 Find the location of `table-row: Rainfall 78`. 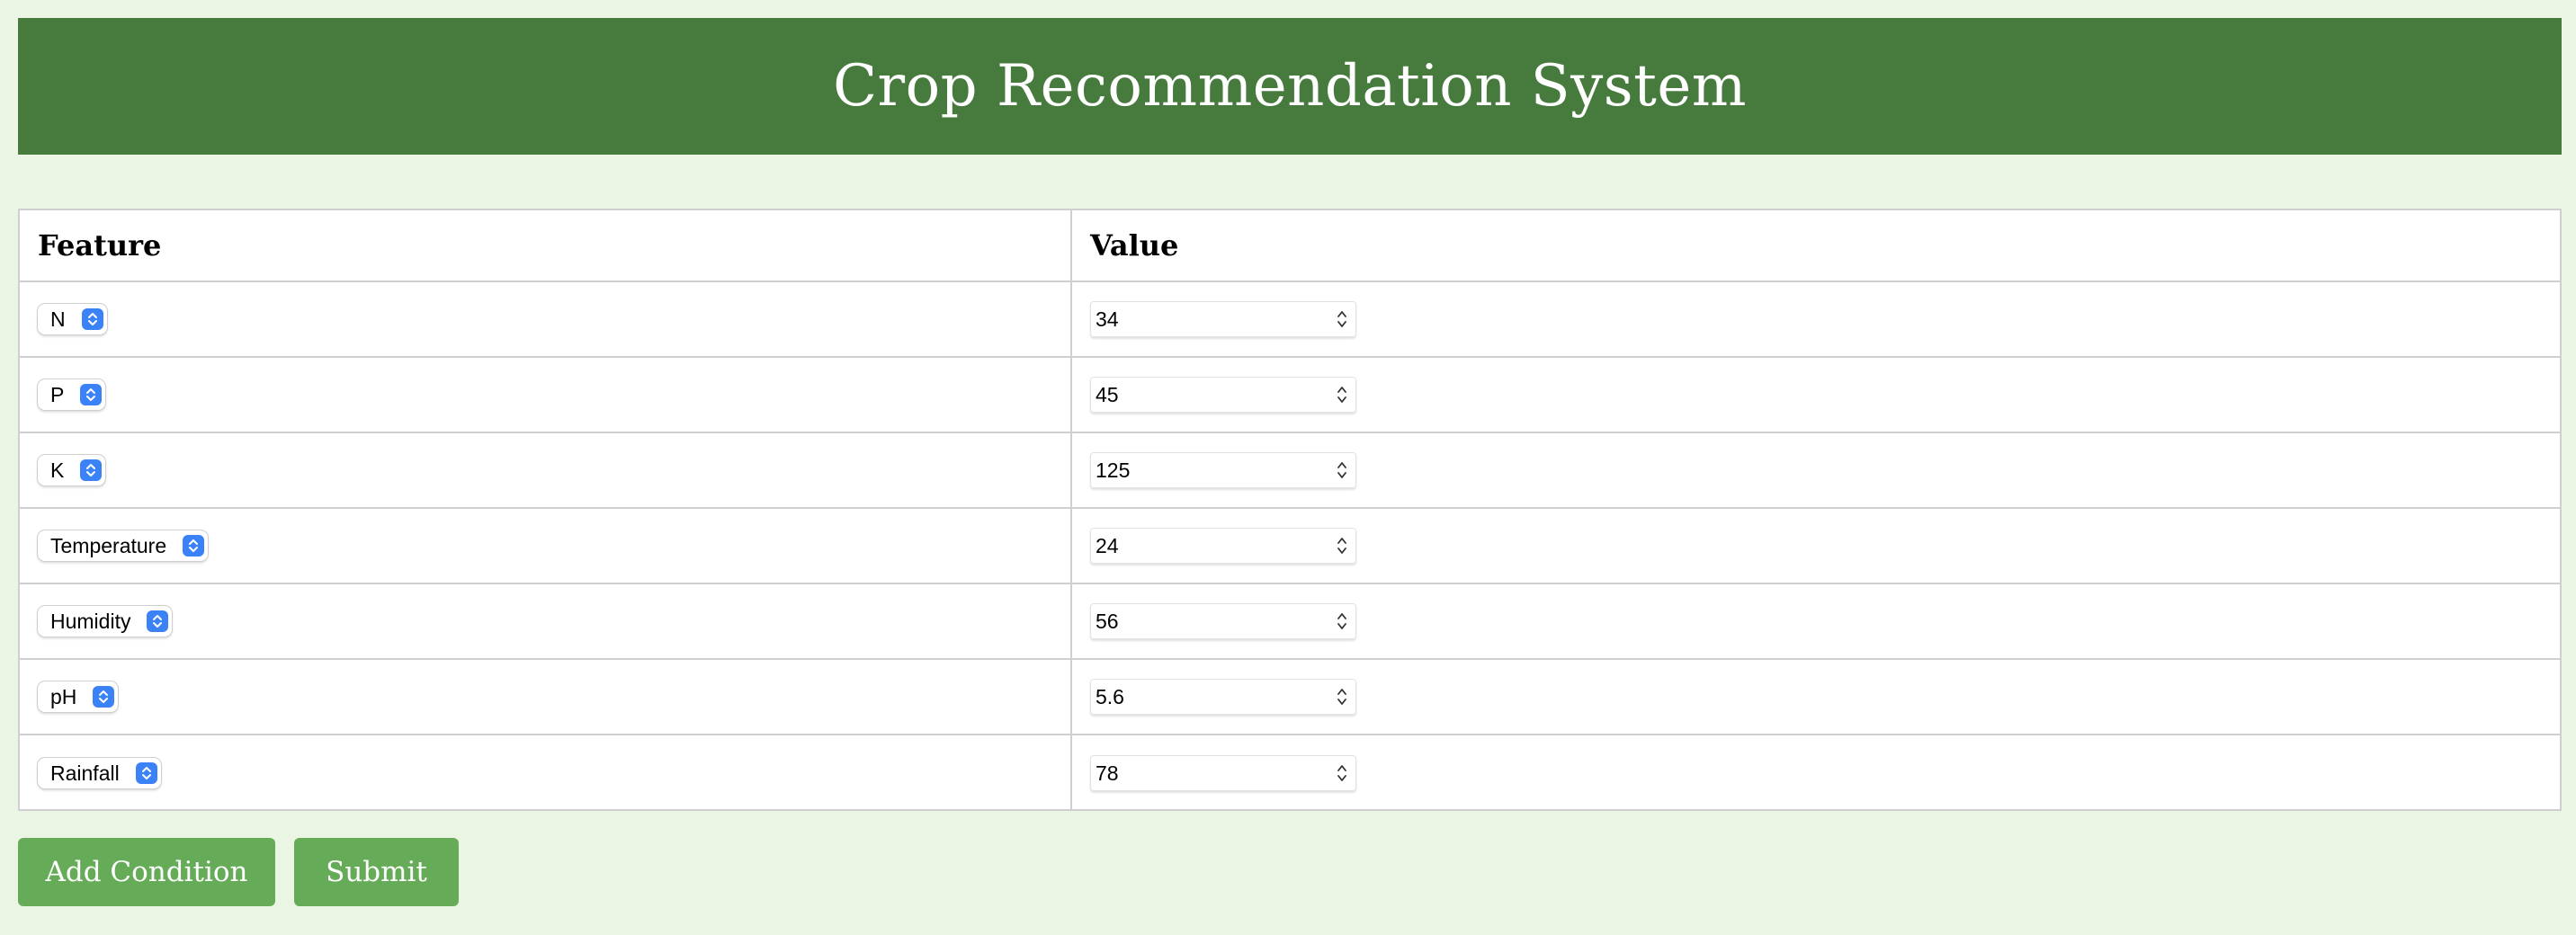

table-row: Rainfall 78 is located at coordinates (1290, 773).